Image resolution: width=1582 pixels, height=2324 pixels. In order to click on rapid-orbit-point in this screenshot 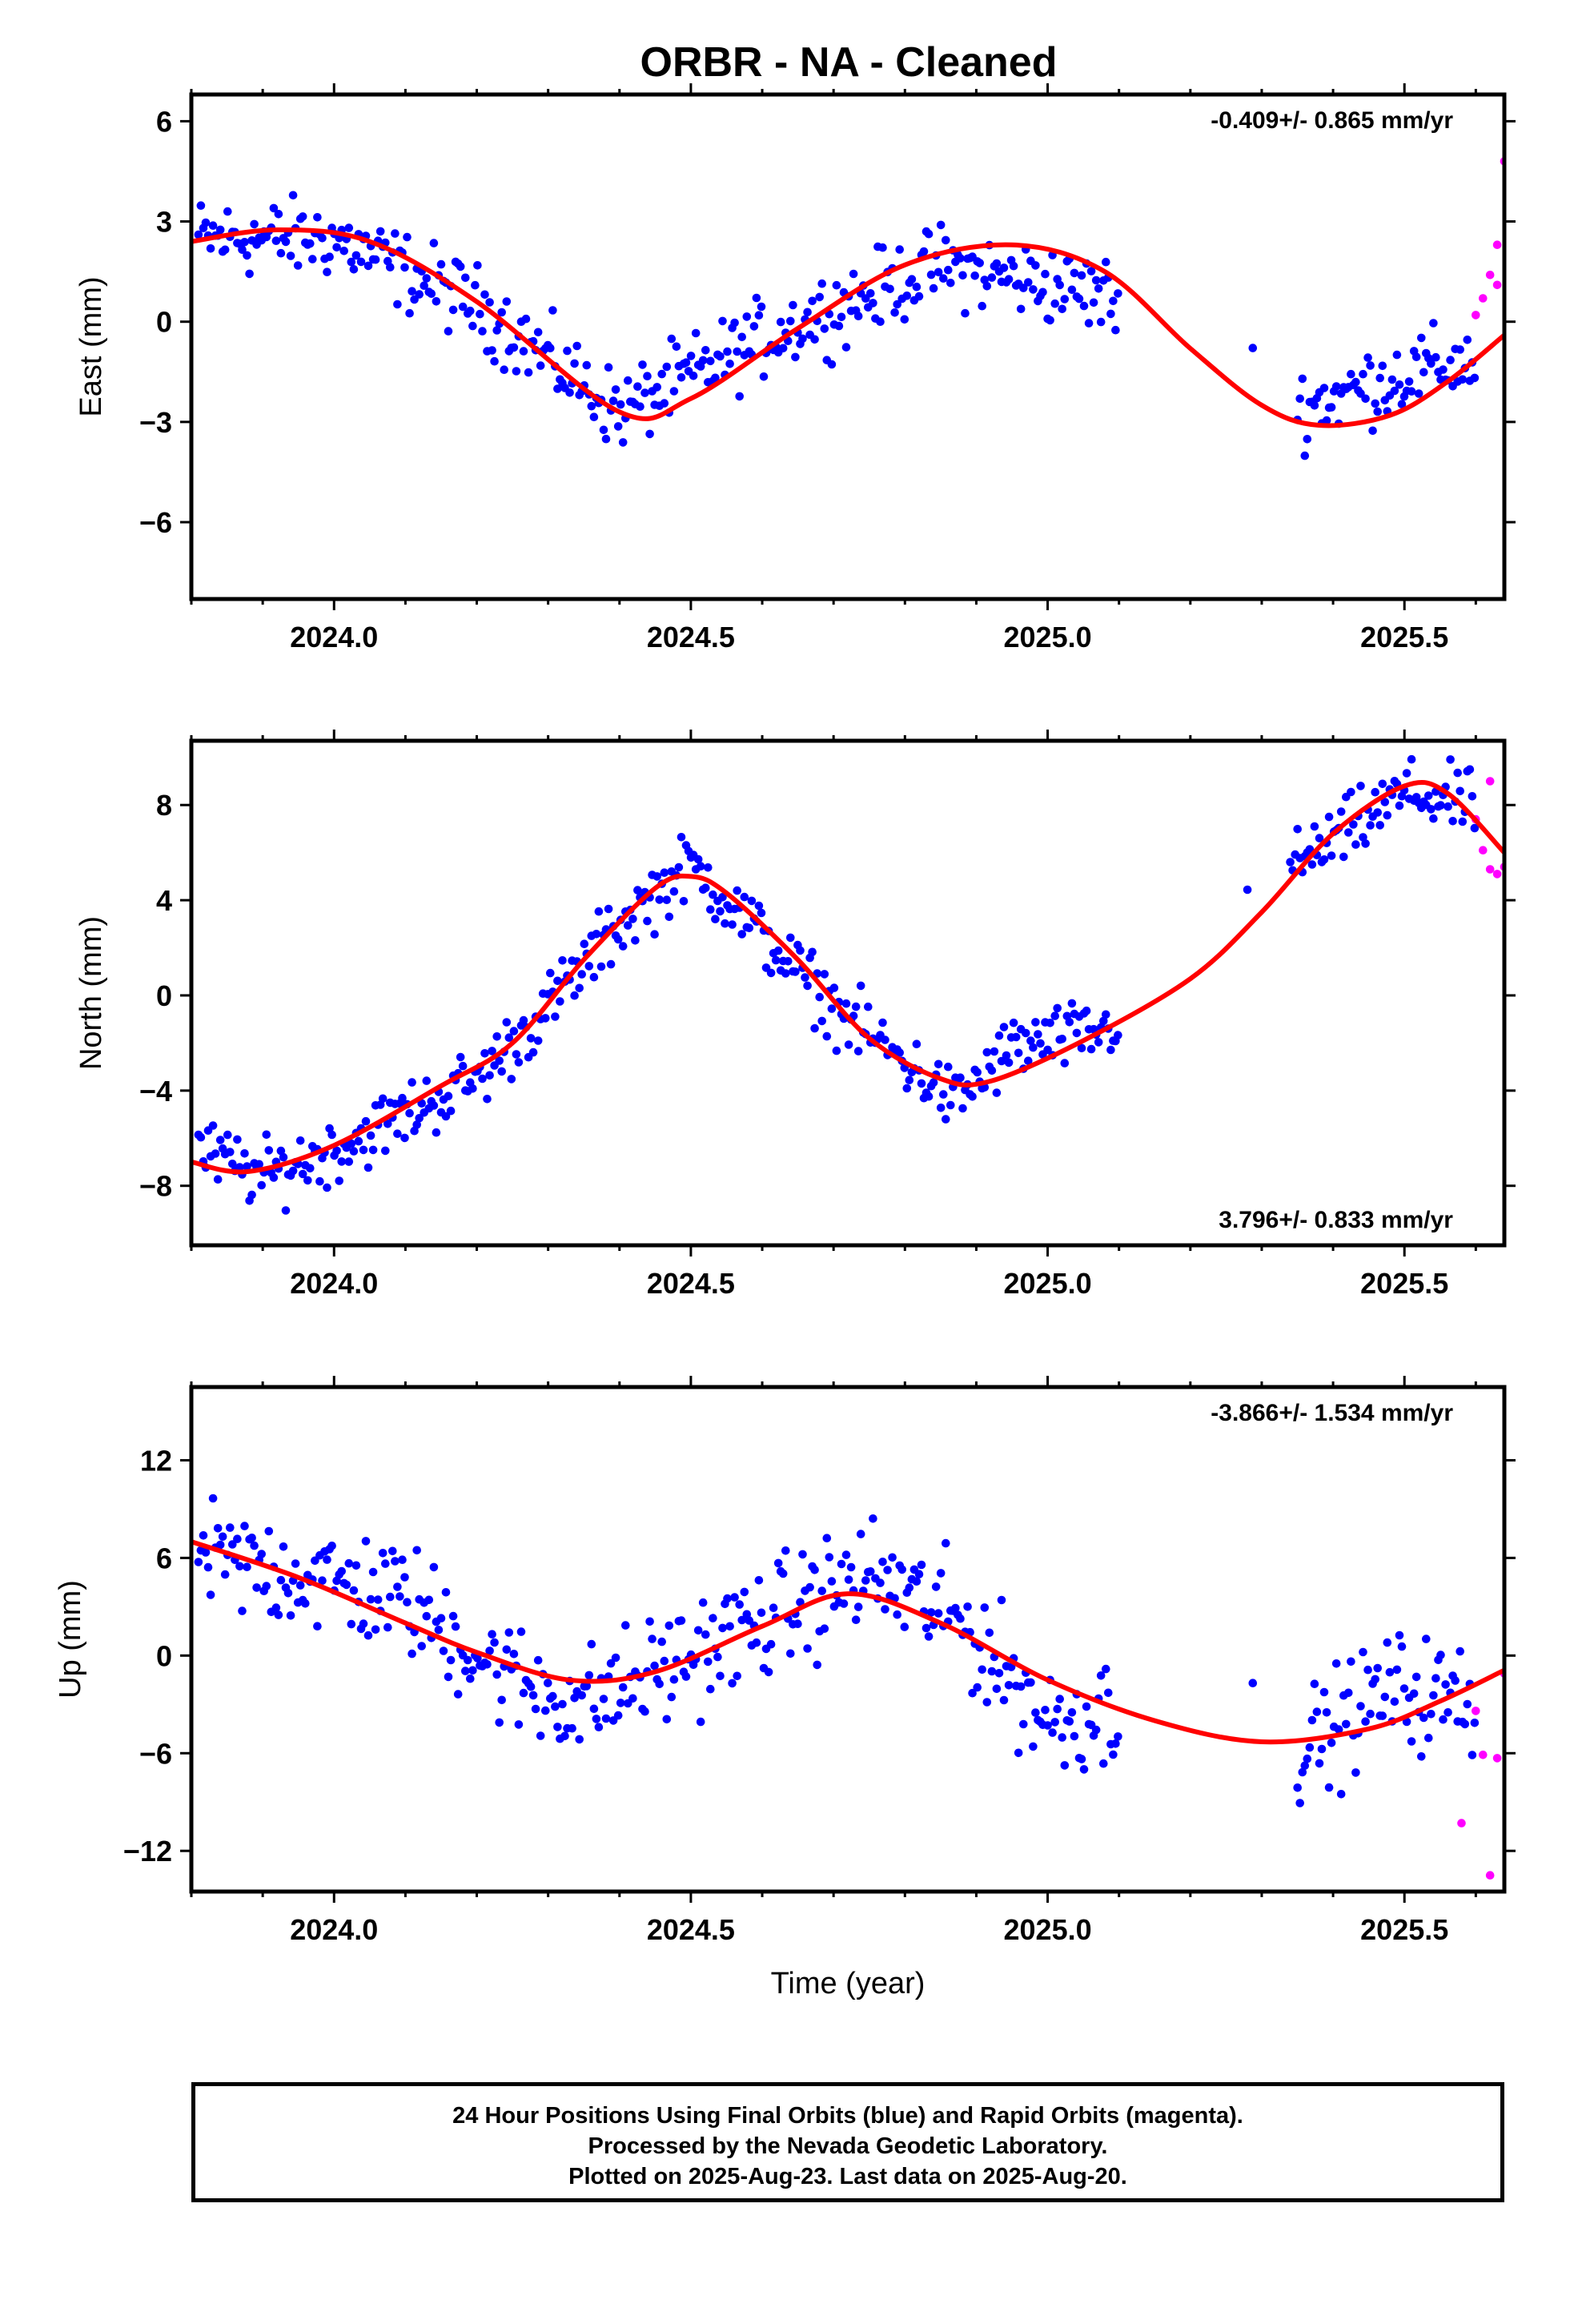, I will do `click(1497, 874)`.